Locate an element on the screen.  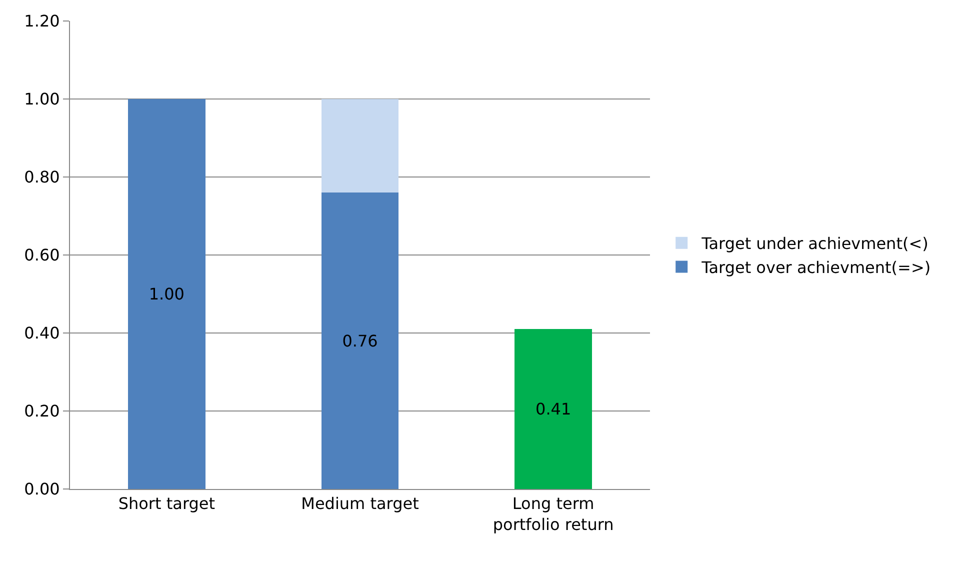
y-tick-label: 0.20 is located at coordinates (42, 411).